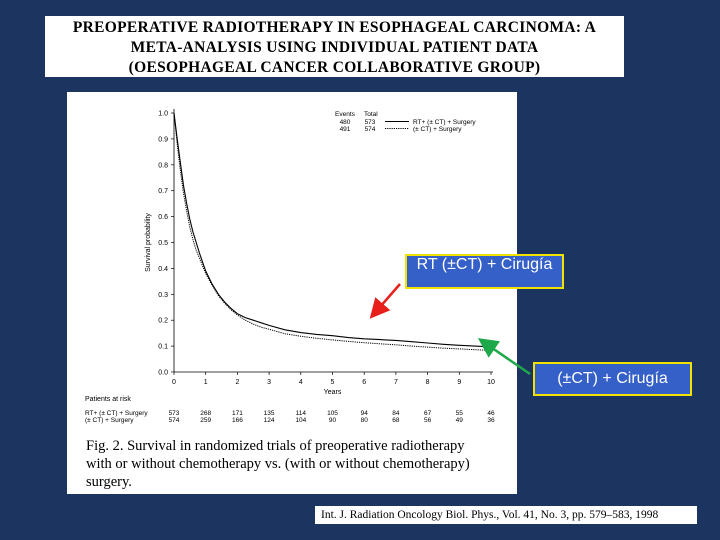  Describe the element at coordinates (205, 420) in the screenshot. I see `risk-value: 259` at that location.